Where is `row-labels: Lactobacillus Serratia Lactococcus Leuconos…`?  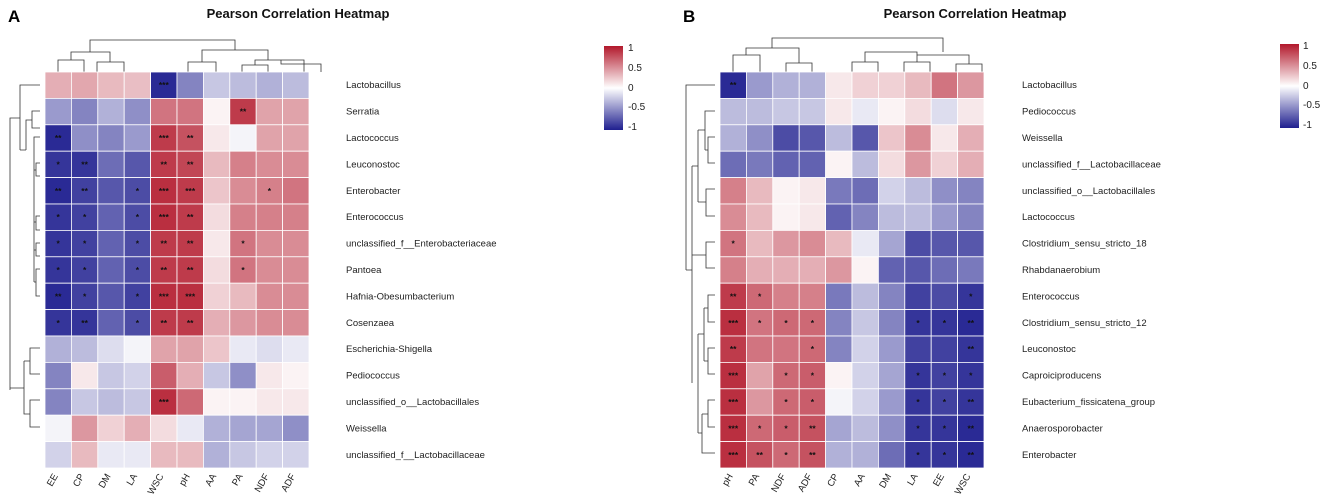
row-labels: Lactobacillus Serratia Lactococcus Leuconos… is located at coordinates (421, 270).